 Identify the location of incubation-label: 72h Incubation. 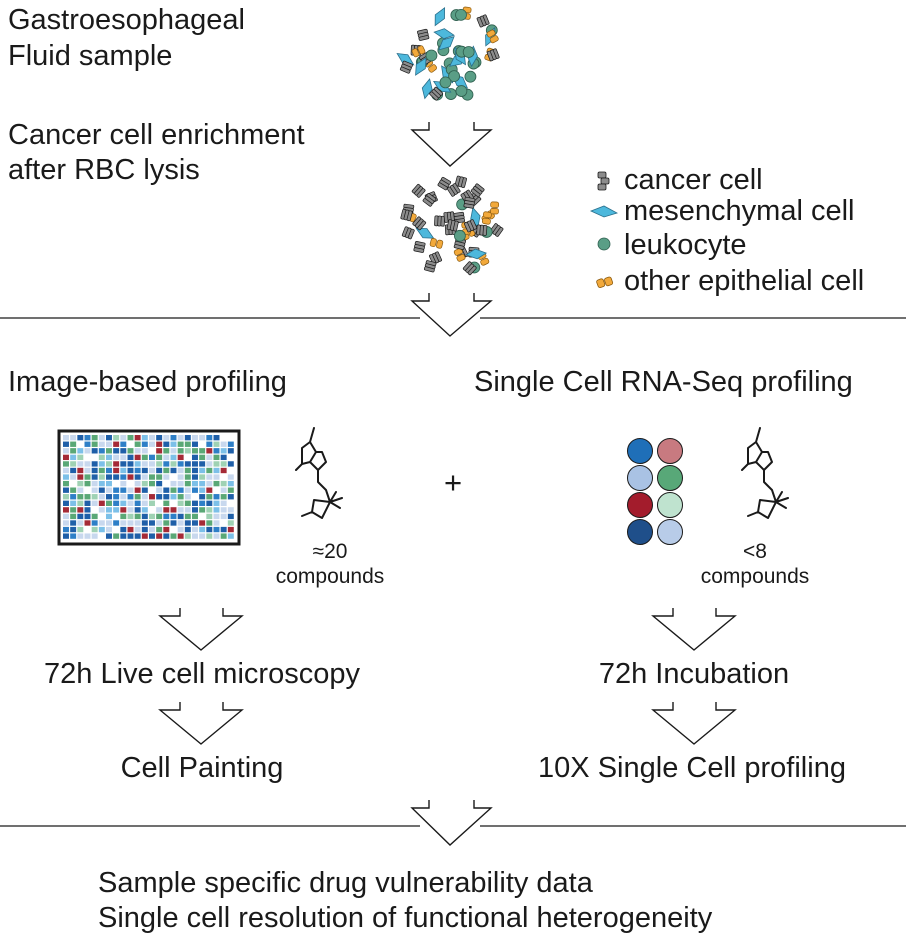
(694, 674).